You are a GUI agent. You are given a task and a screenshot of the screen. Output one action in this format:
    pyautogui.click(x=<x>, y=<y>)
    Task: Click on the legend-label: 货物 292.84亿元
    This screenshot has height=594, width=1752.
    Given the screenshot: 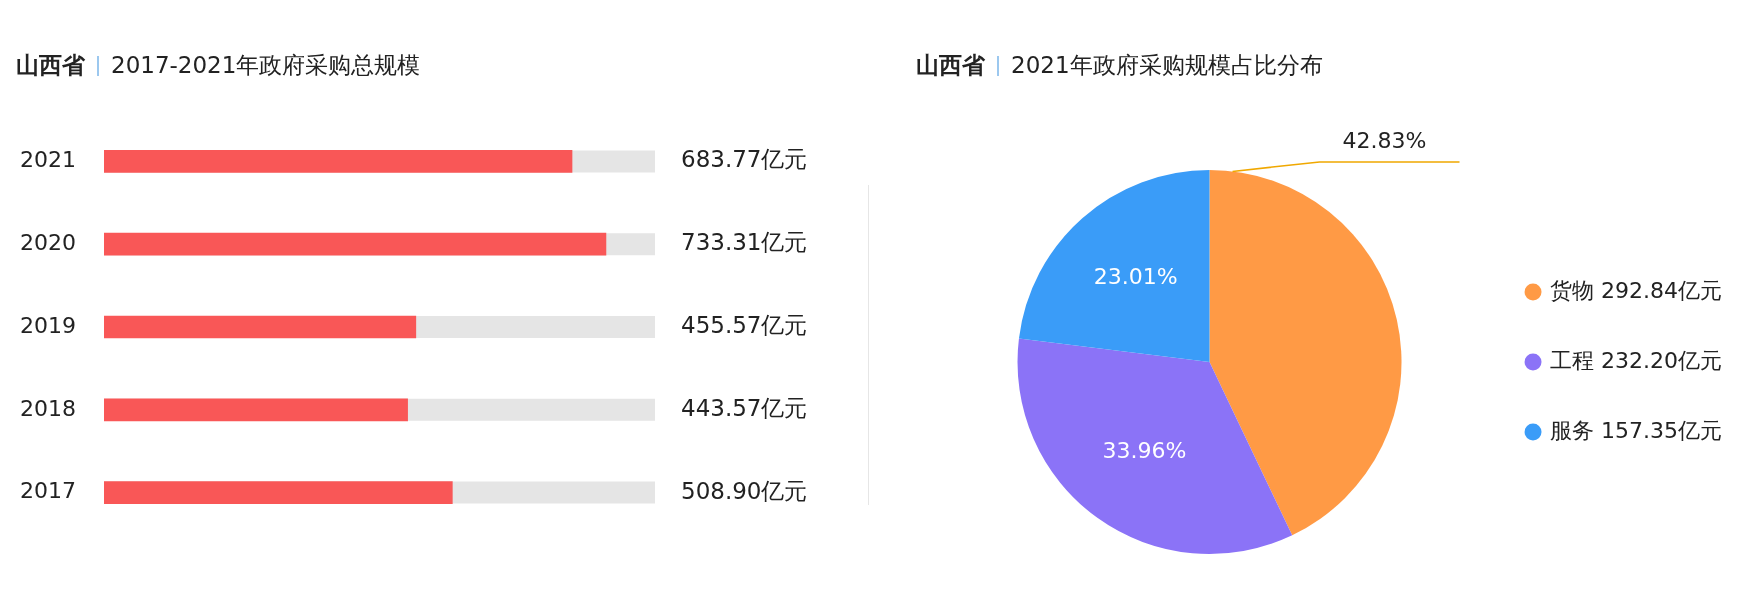 What is the action you would take?
    pyautogui.click(x=1636, y=290)
    